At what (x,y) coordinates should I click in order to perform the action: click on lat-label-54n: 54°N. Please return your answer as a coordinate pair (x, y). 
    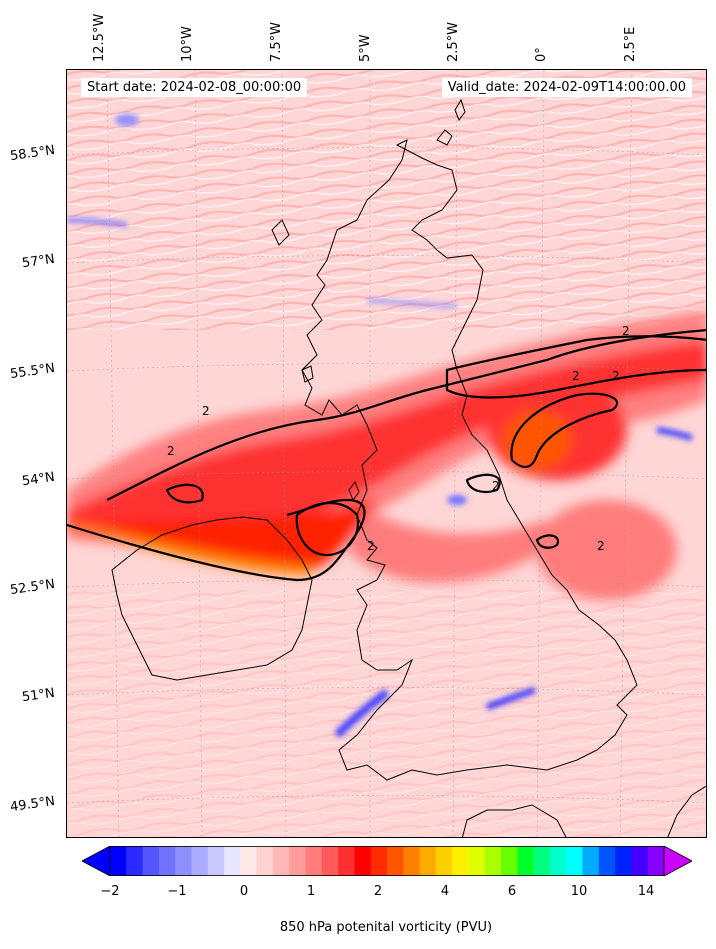
    Looking at the image, I should click on (38, 479).